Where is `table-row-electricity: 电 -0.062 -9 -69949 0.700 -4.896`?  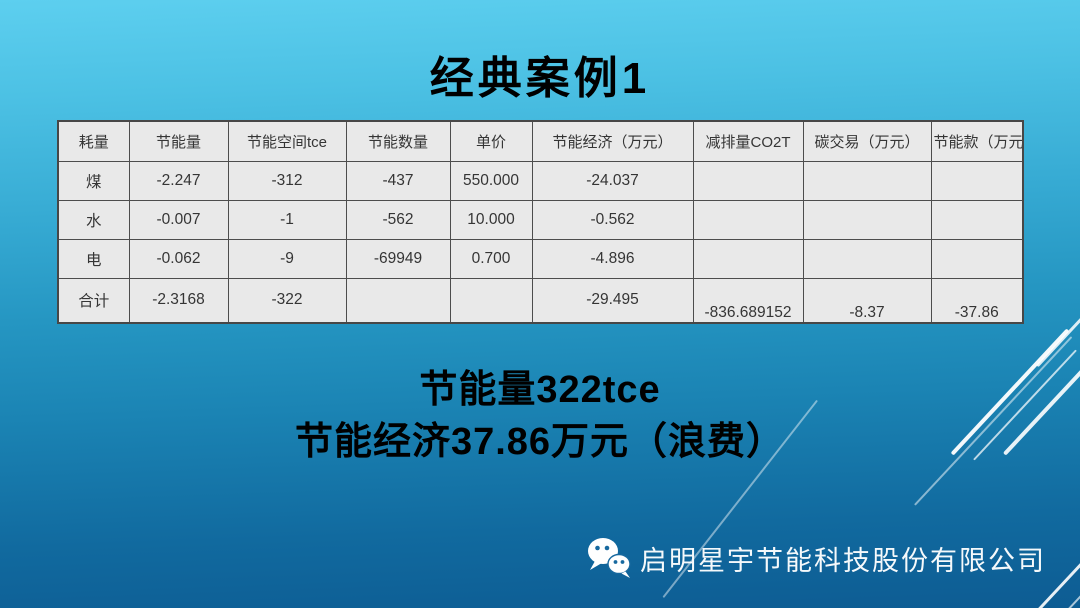 table-row-electricity: 电 -0.062 -9 -69949 0.700 -4.896 is located at coordinates (540, 258).